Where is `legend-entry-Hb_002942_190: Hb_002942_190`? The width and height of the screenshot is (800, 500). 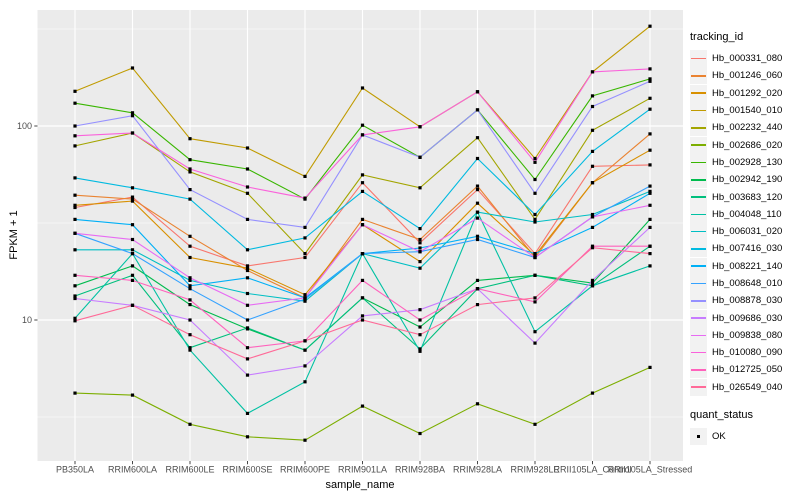 legend-entry-Hb_002942_190: Hb_002942_190 is located at coordinates (736, 180).